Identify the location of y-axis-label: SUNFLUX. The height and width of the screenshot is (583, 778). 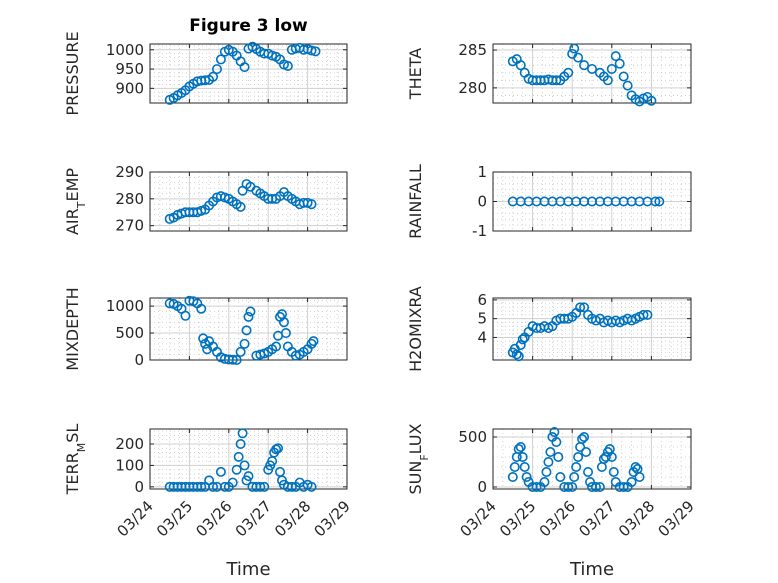
(418, 458).